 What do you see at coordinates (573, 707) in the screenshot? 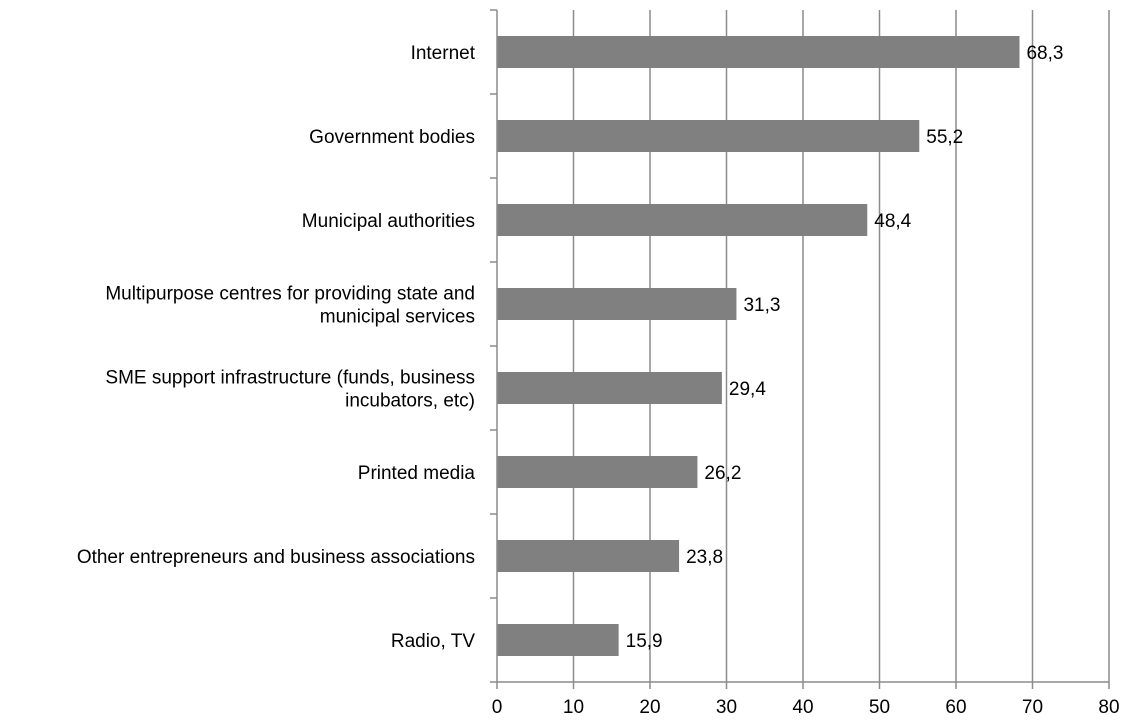
I see `x-tick-label: 10` at bounding box center [573, 707].